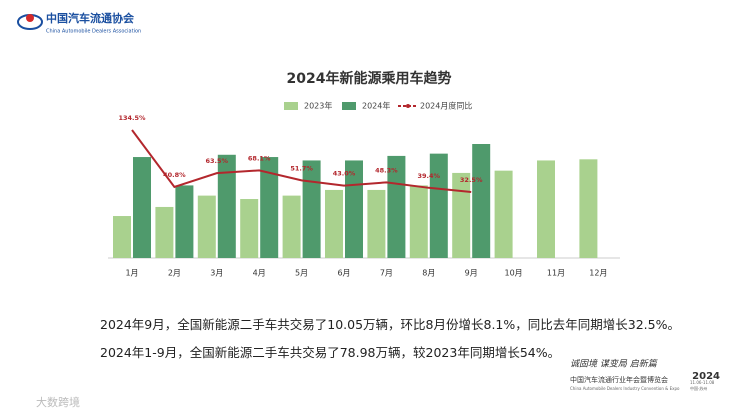  What do you see at coordinates (132, 118) in the screenshot?
I see `data-label: 134.5%` at bounding box center [132, 118].